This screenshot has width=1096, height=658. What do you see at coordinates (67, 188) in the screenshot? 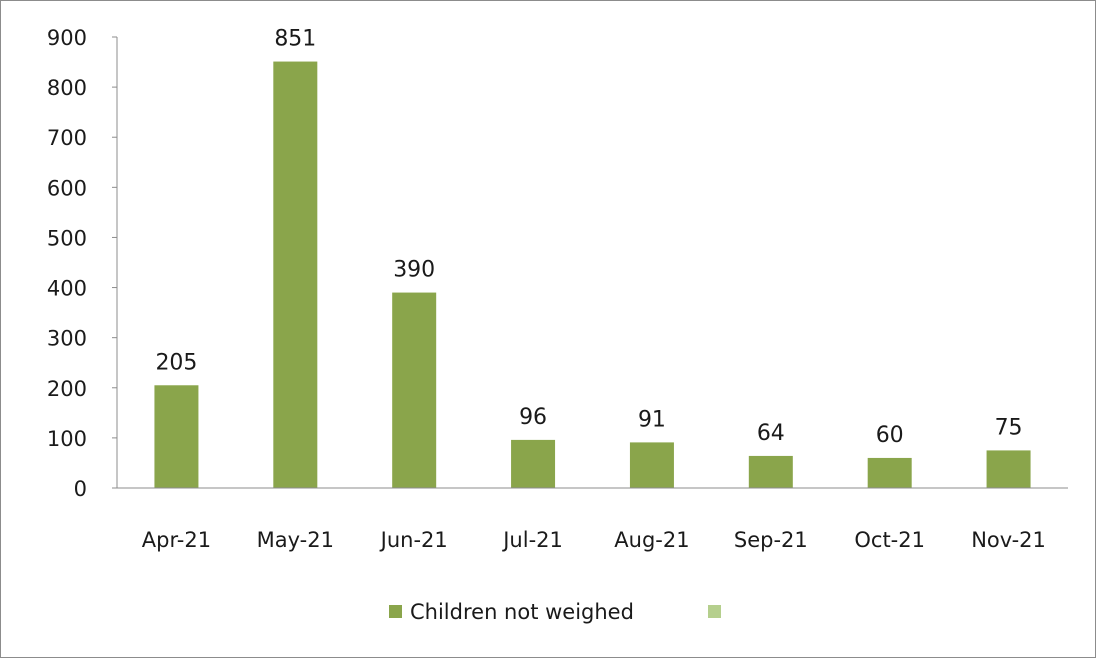
I see `y-tick-label: 600` at bounding box center [67, 188].